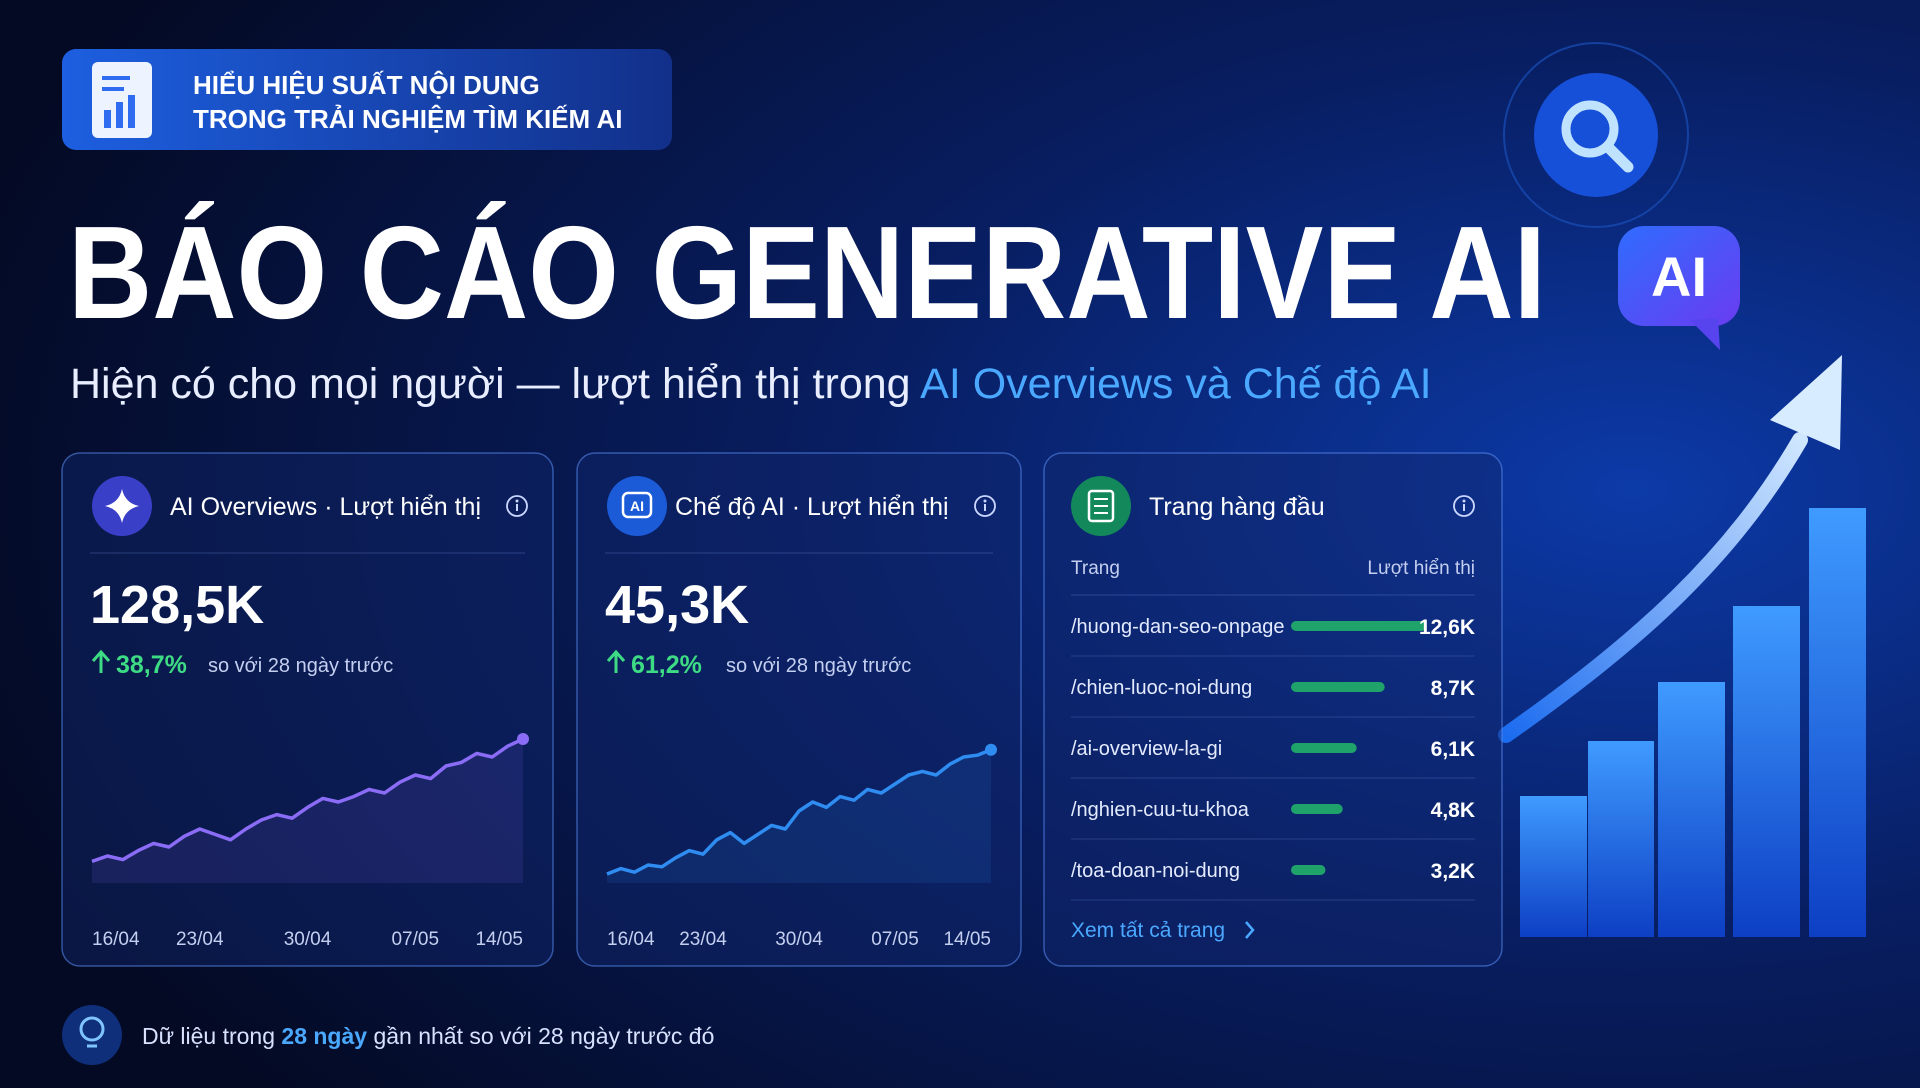 The image size is (1920, 1088). What do you see at coordinates (324, 1036) in the screenshot?
I see `footer-highlight: 28 ngày` at bounding box center [324, 1036].